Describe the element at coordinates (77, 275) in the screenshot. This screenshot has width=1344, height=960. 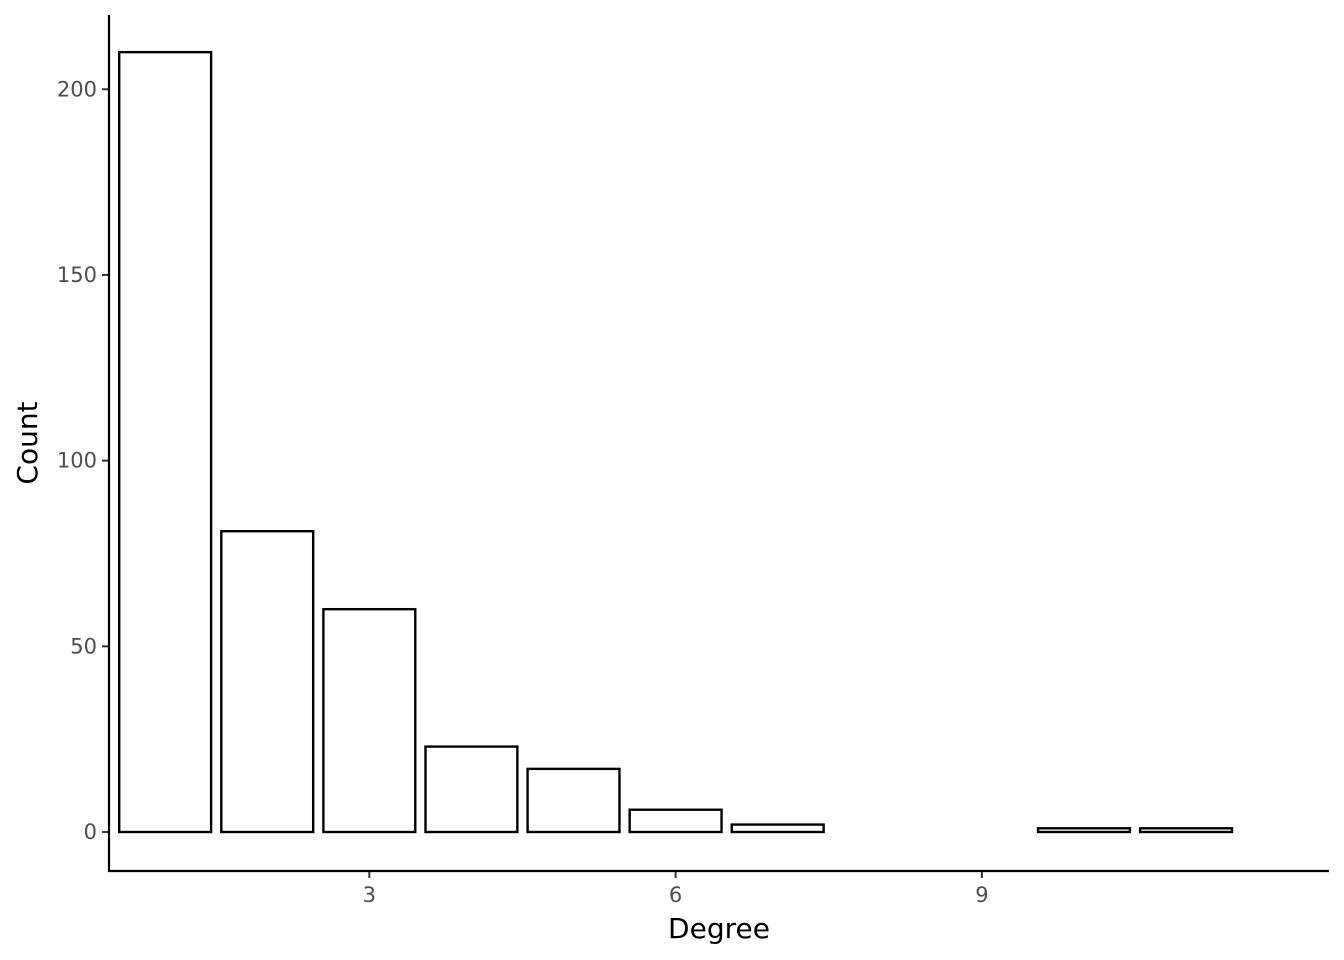
I see `y-tick-label: 150` at that location.